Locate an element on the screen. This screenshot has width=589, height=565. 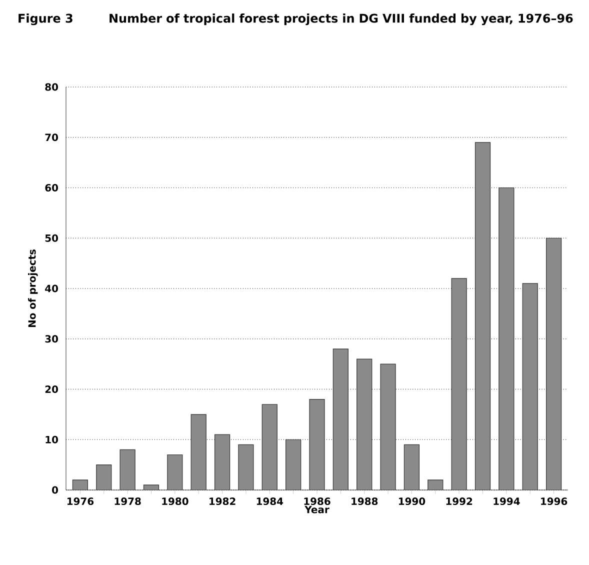
y-tick-label: 60 is located at coordinates (51, 188).